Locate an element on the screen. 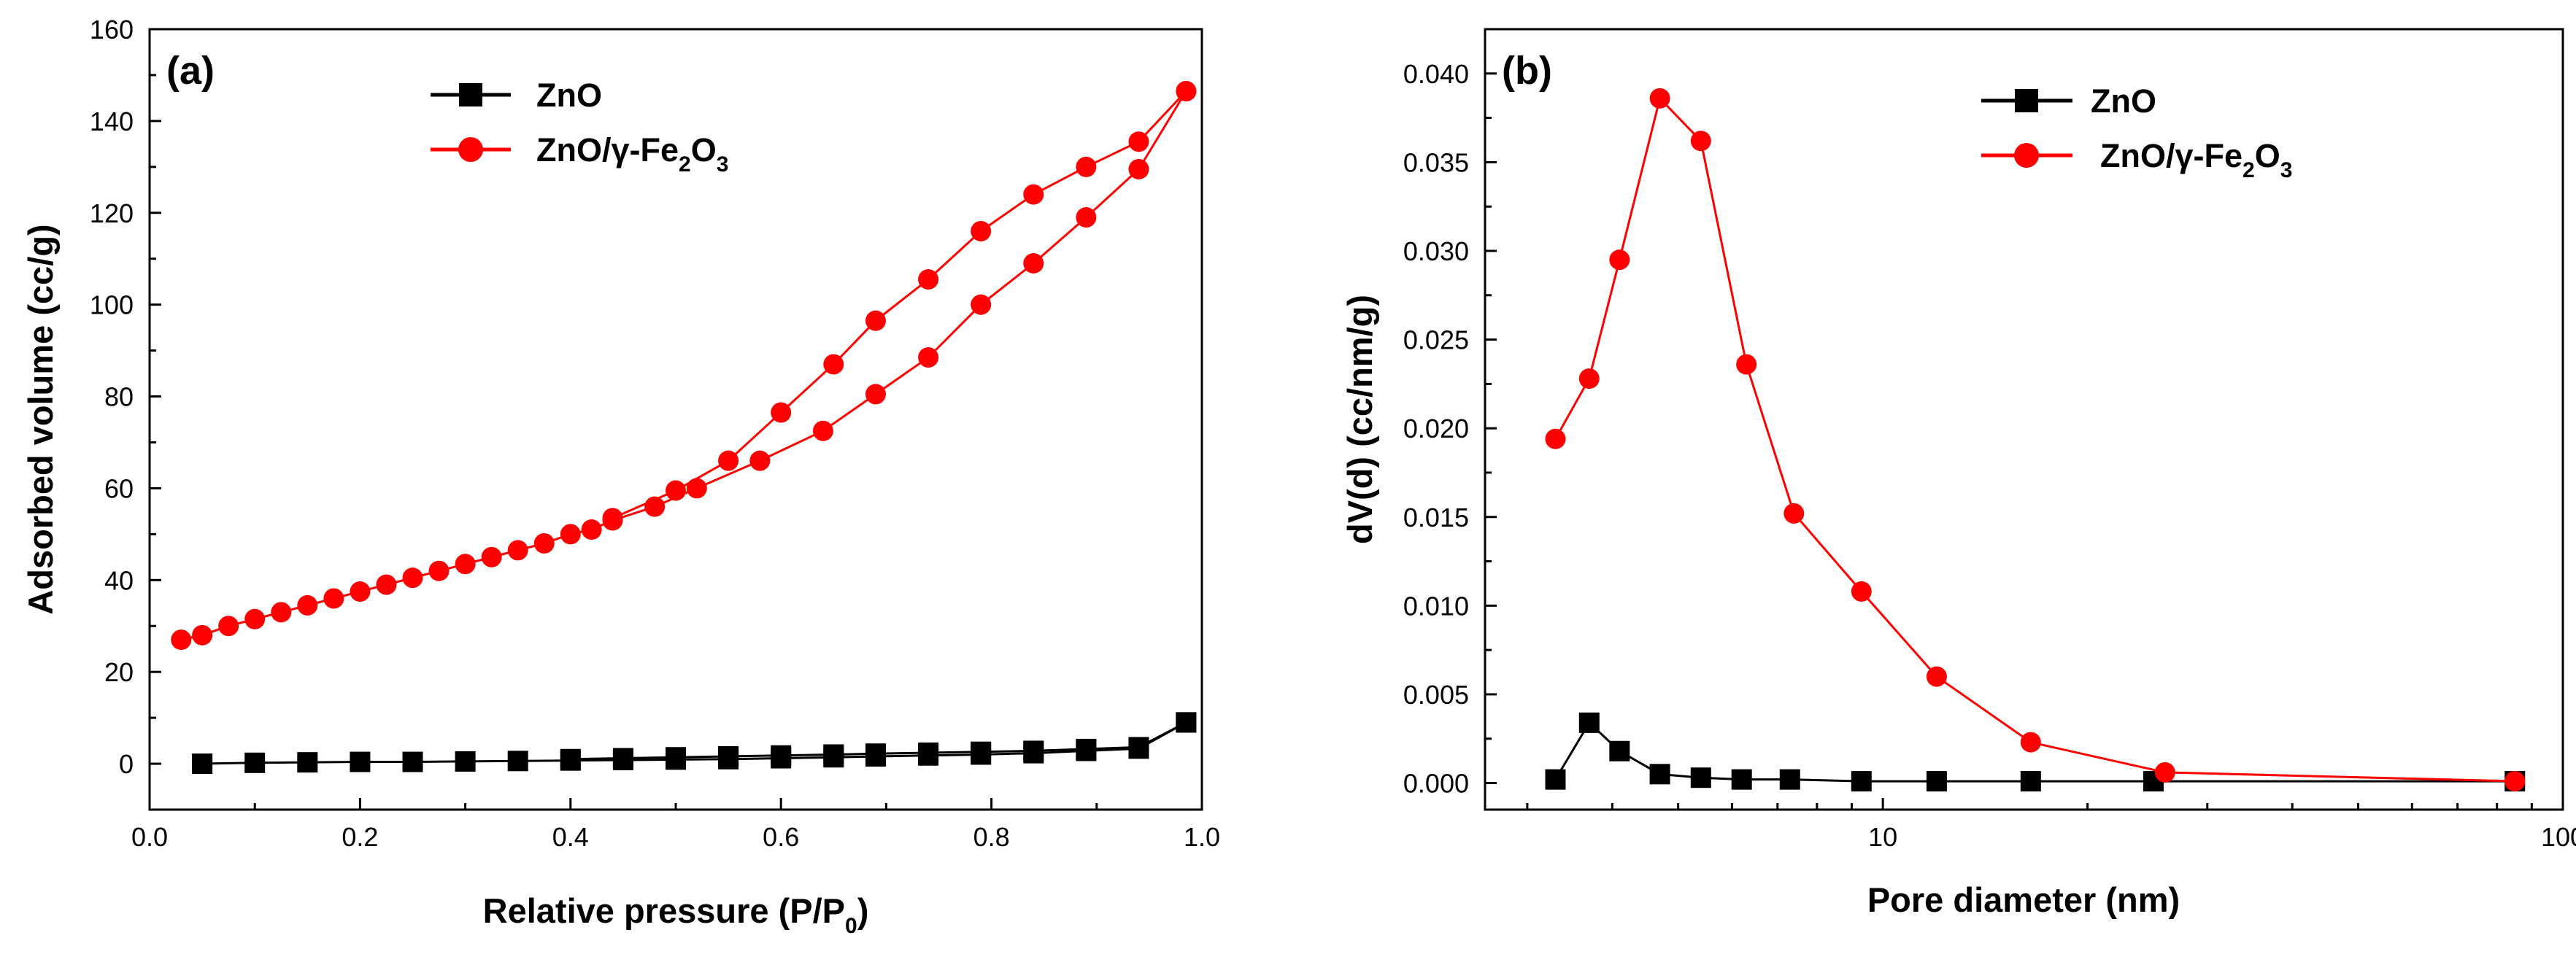 The height and width of the screenshot is (965, 2576). panel-a-y-tick-label: 80 is located at coordinates (119, 397).